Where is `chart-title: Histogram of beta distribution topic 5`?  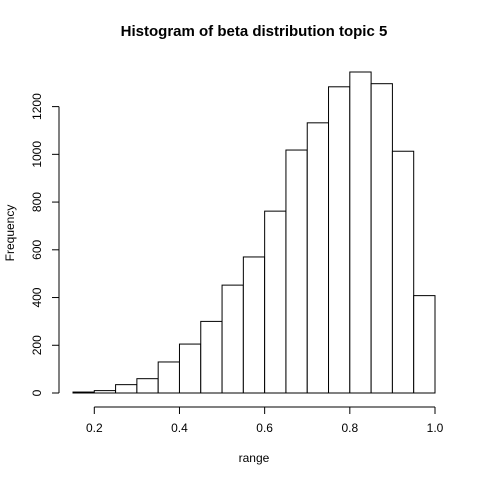 chart-title: Histogram of beta distribution topic 5 is located at coordinates (254, 31).